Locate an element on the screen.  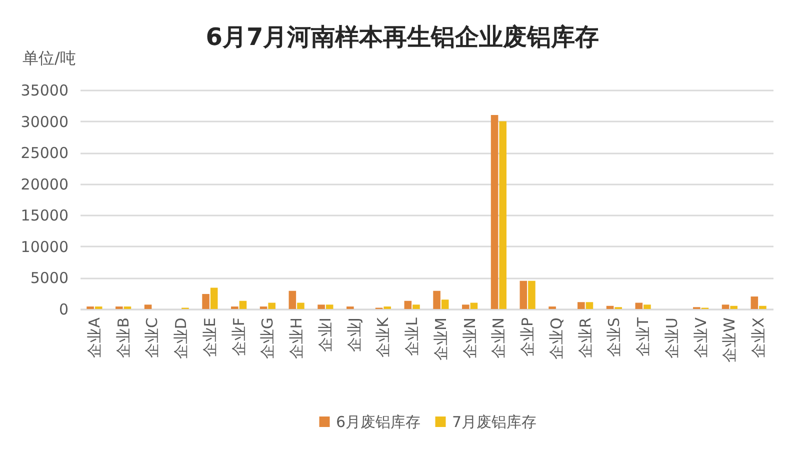
x-tick-label: 企业W is located at coordinates (729, 339).